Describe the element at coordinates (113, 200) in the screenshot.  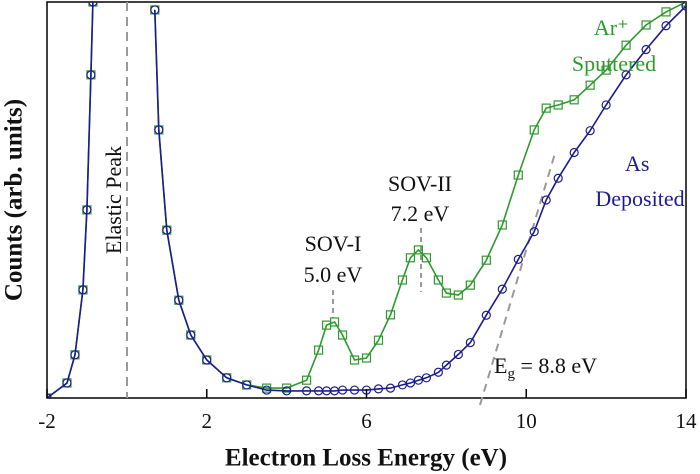
I see `annotation: Elastic Peak` at that location.